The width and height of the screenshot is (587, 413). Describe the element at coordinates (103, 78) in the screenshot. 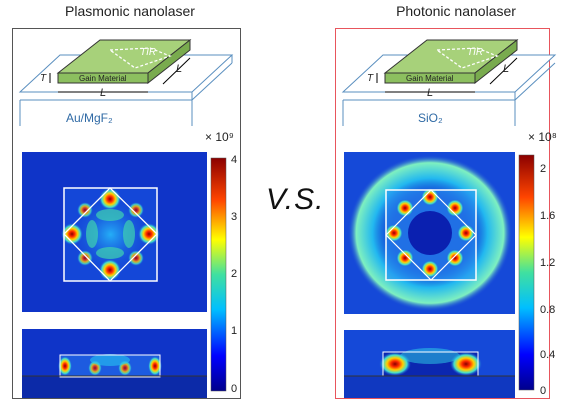

I see `left-gain-label: Gain Material` at that location.